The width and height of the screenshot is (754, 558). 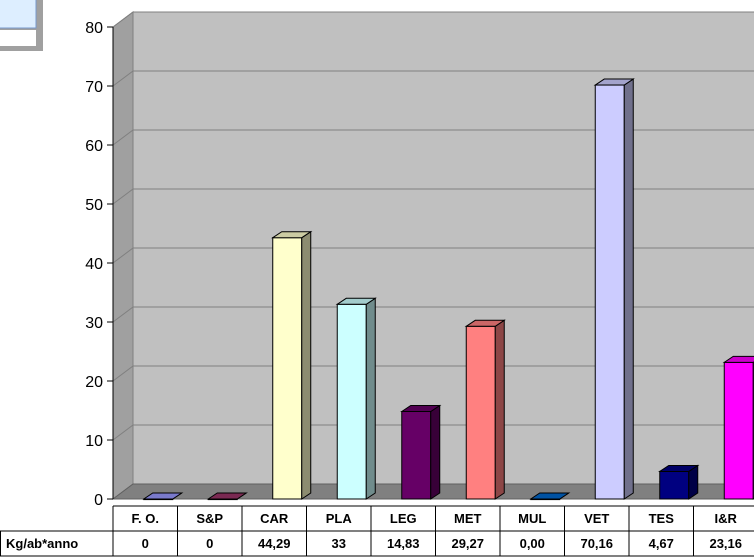 What do you see at coordinates (725, 543) in the screenshot?
I see `data-cell: 23,16` at bounding box center [725, 543].